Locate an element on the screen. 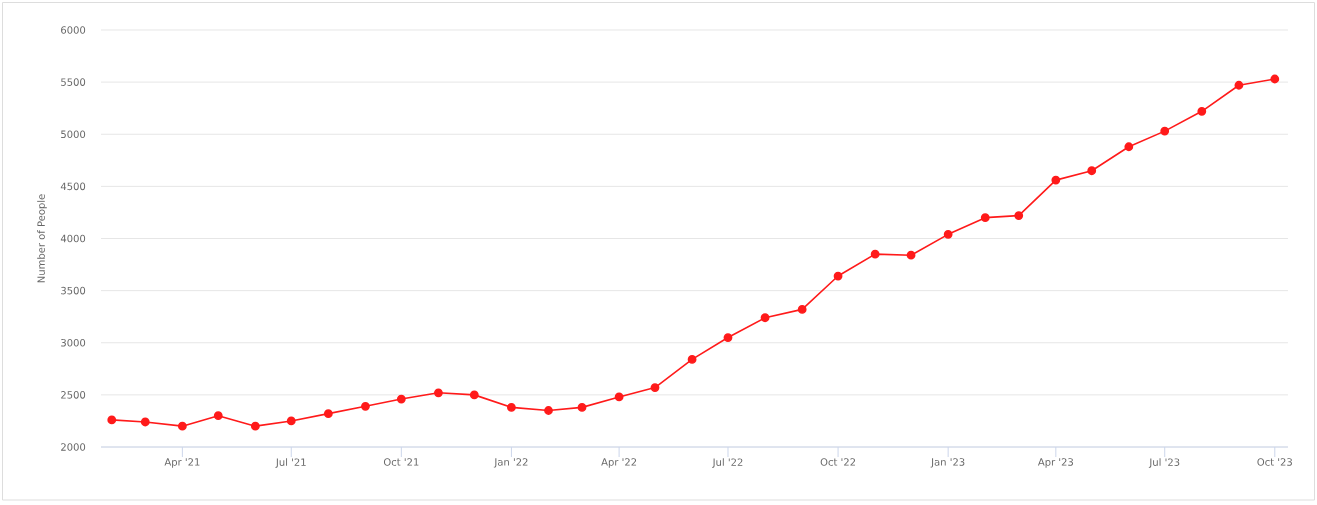 The image size is (1317, 505). x-tick-label: Jul '22 is located at coordinates (727, 463).